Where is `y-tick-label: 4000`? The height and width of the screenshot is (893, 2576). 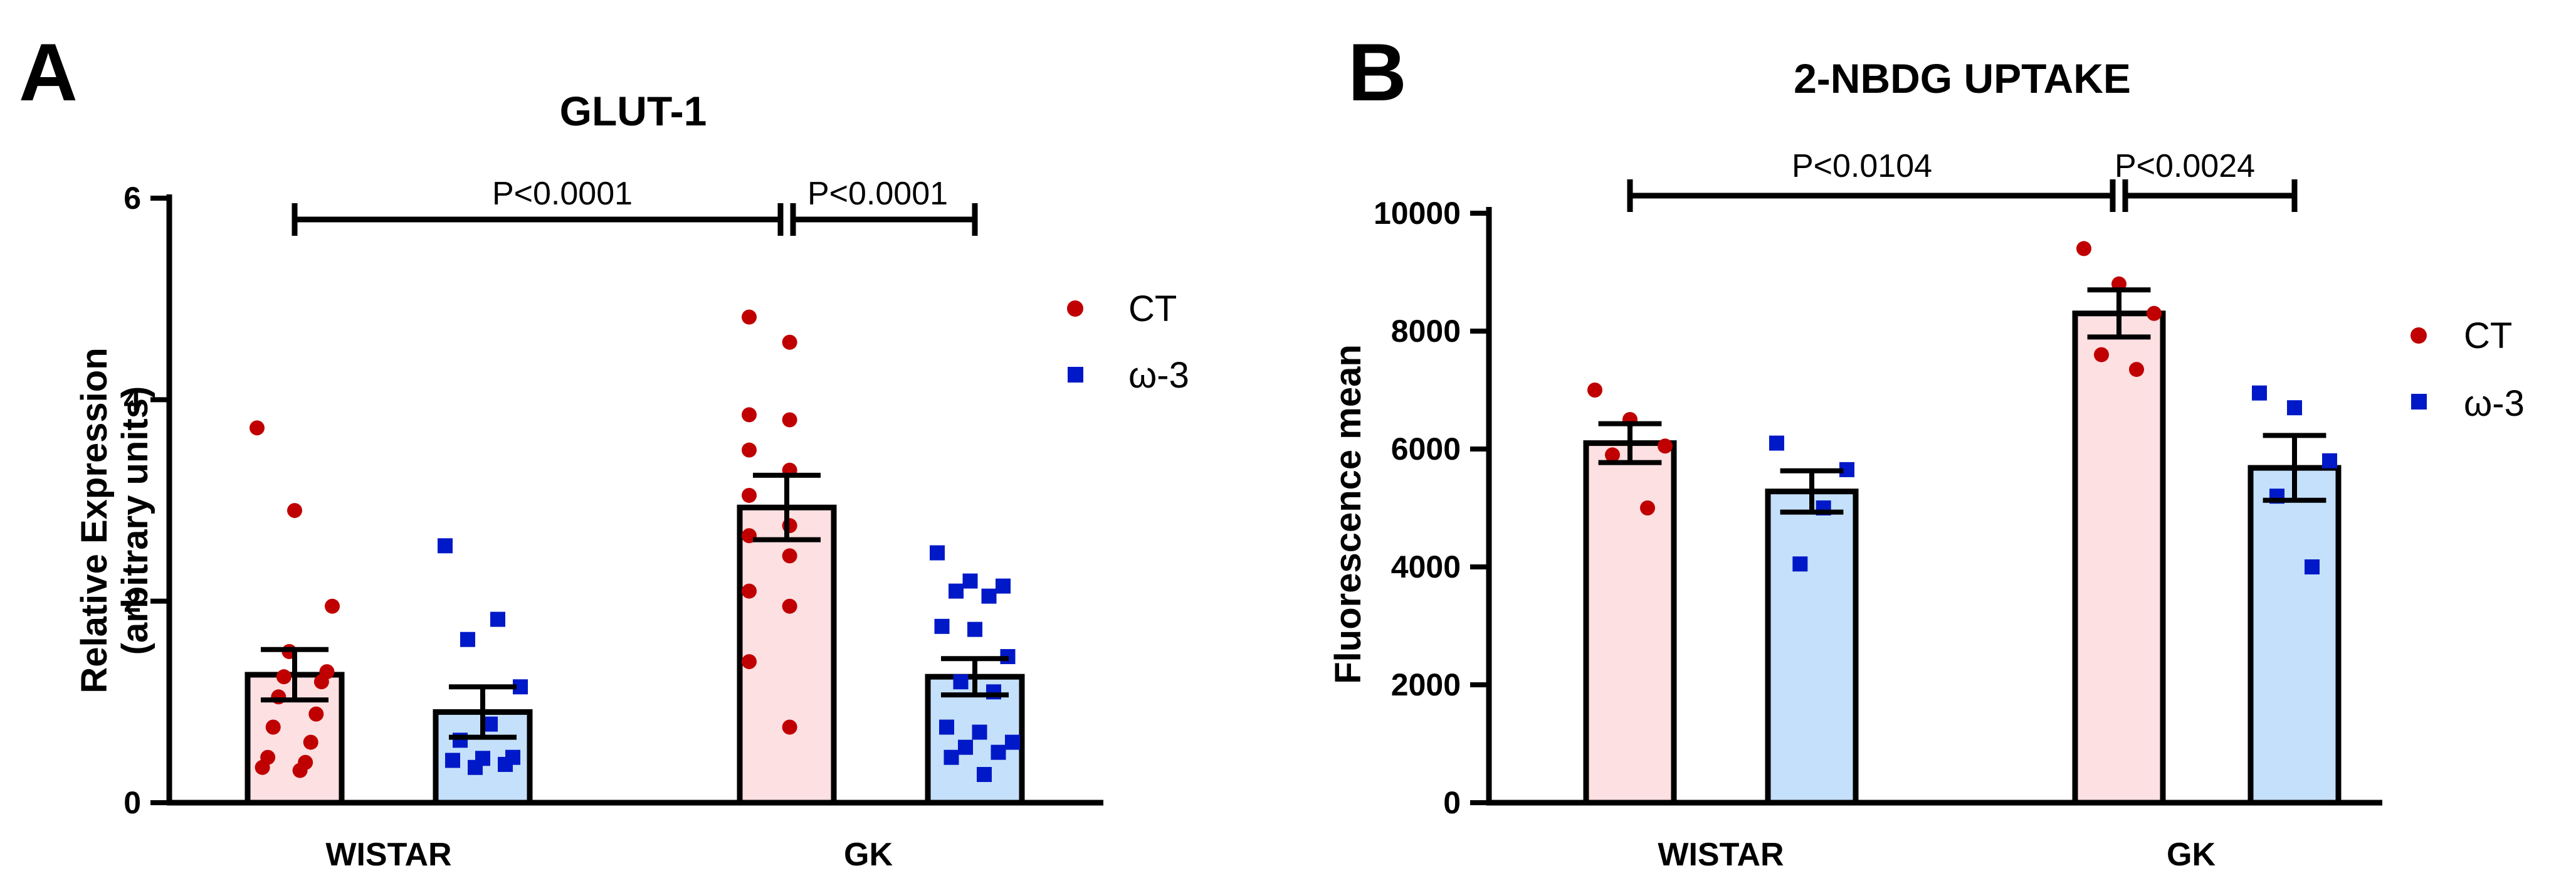
y-tick-label: 4000 is located at coordinates (1426, 566).